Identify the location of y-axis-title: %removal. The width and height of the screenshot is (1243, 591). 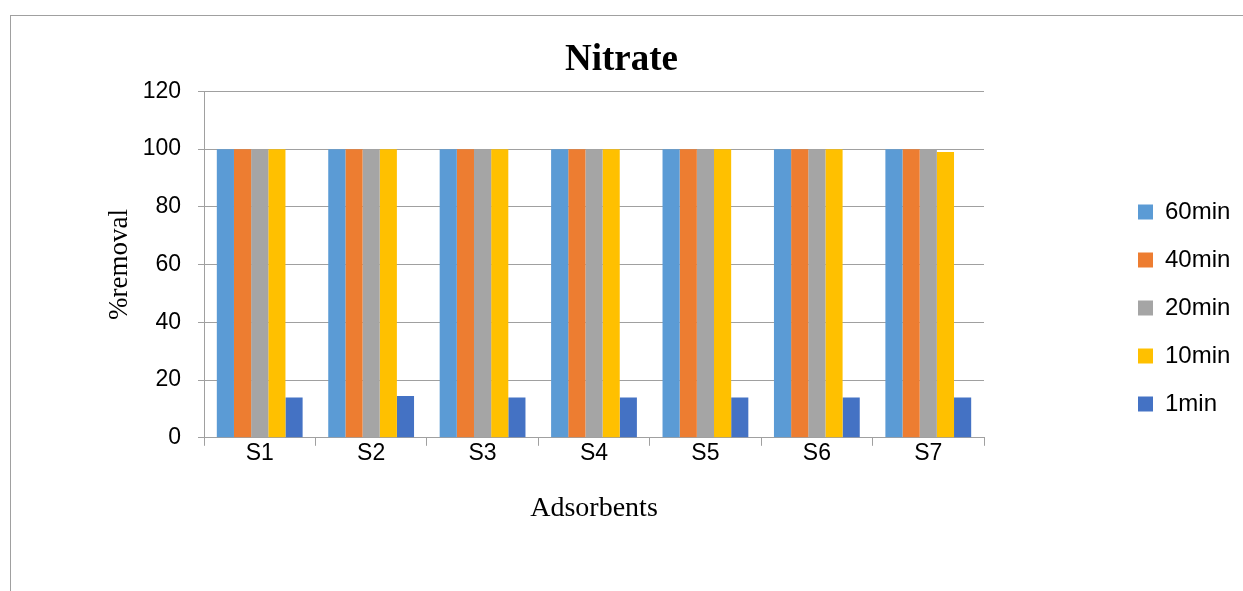
(118, 265).